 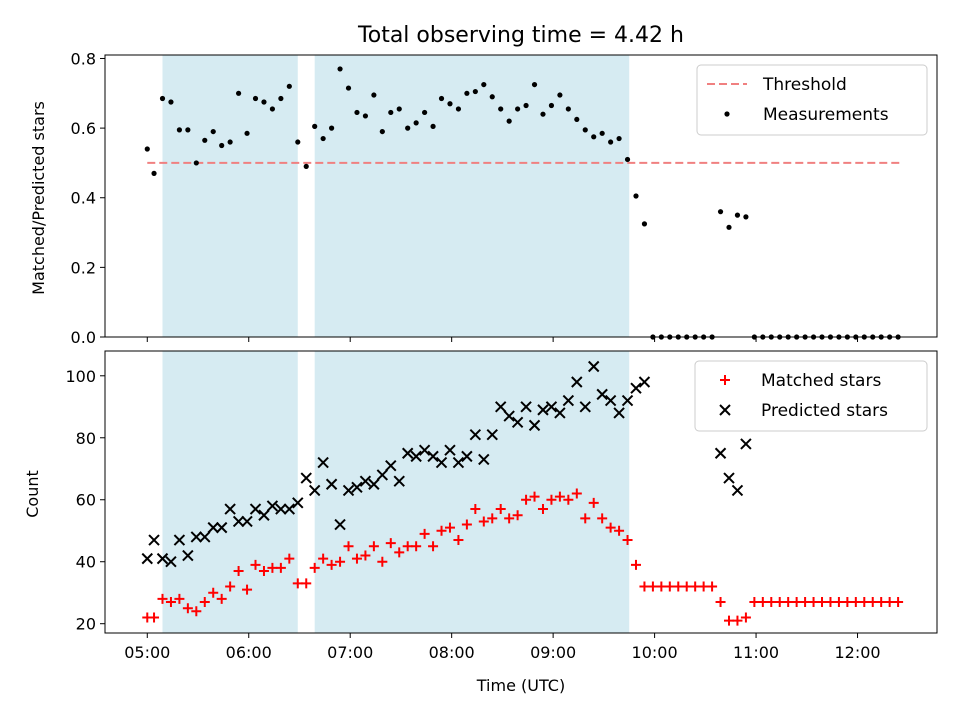 What do you see at coordinates (821, 381) in the screenshot?
I see `legend-entry-label: Matched stars` at bounding box center [821, 381].